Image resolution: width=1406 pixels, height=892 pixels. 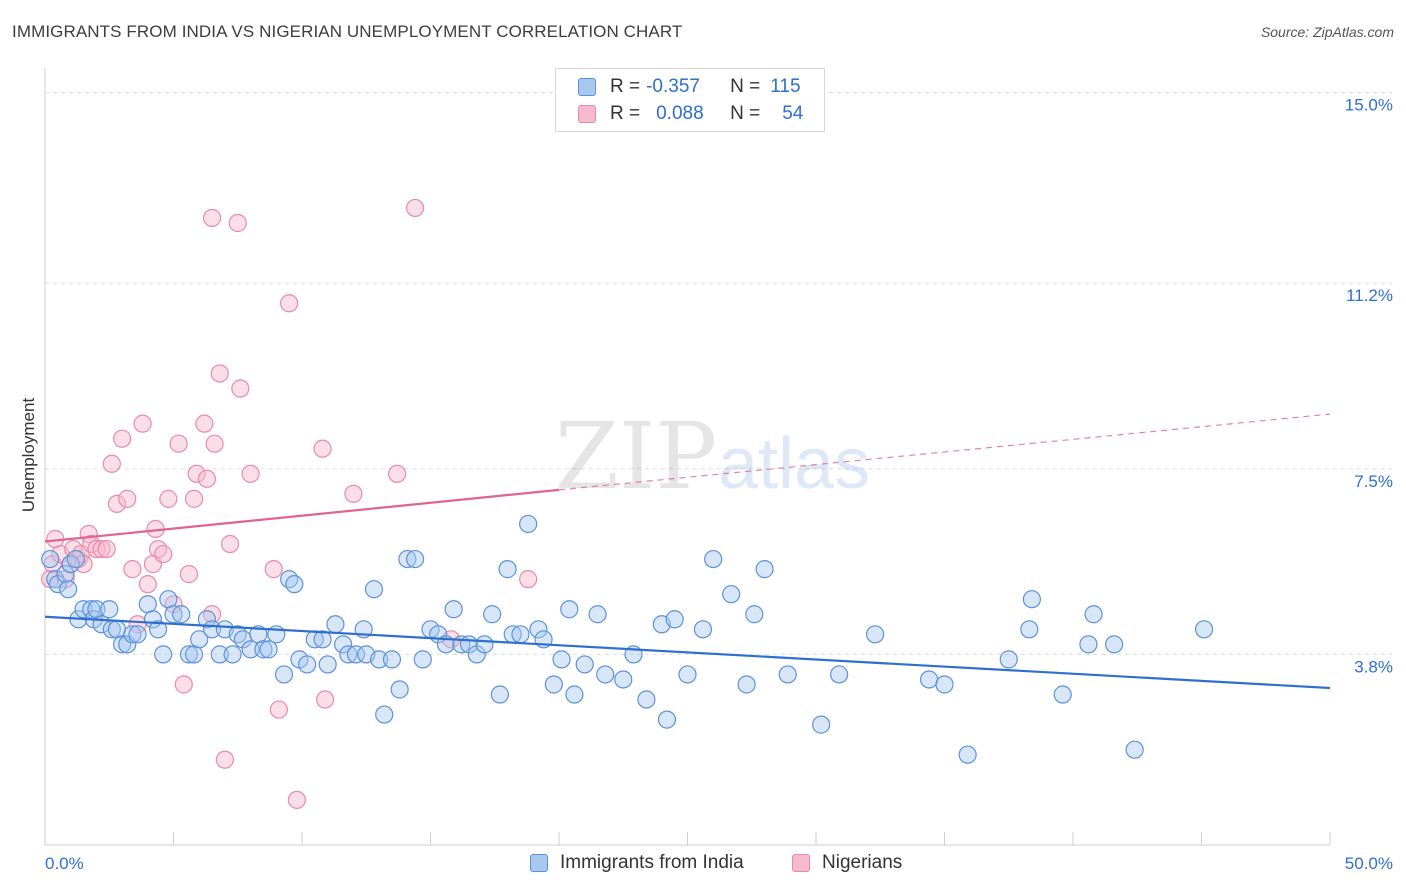 What do you see at coordinates (1369, 105) in the screenshot?
I see `y-tick-label: 15.0%` at bounding box center [1369, 105].